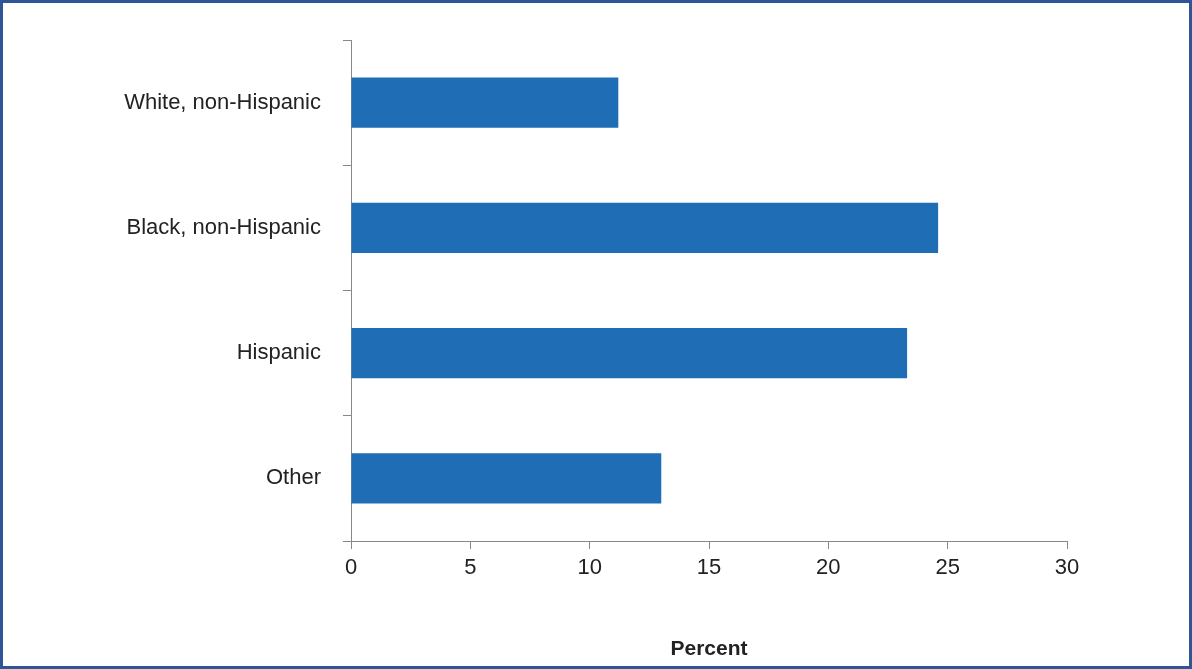 This screenshot has height=669, width=1192. I want to click on x-tick-label: 20, so click(828, 567).